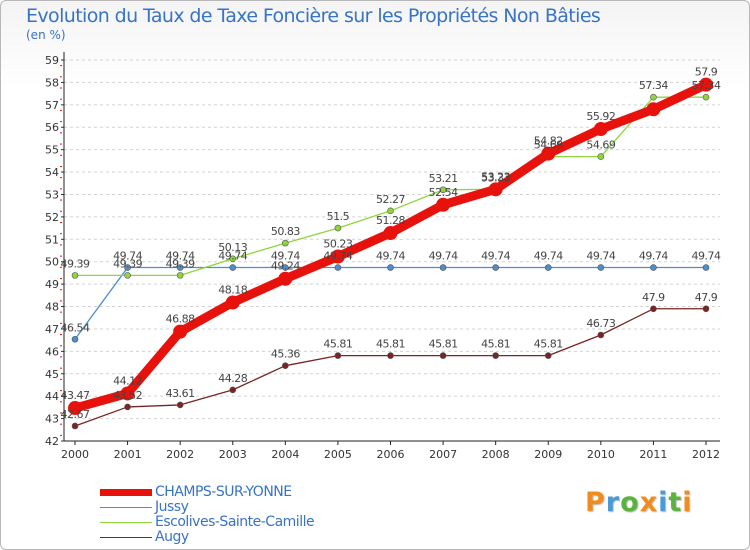 Image resolution: width=750 pixels, height=550 pixels. Describe the element at coordinates (75, 395) in the screenshot. I see `data-label-champs: 43.47` at that location.